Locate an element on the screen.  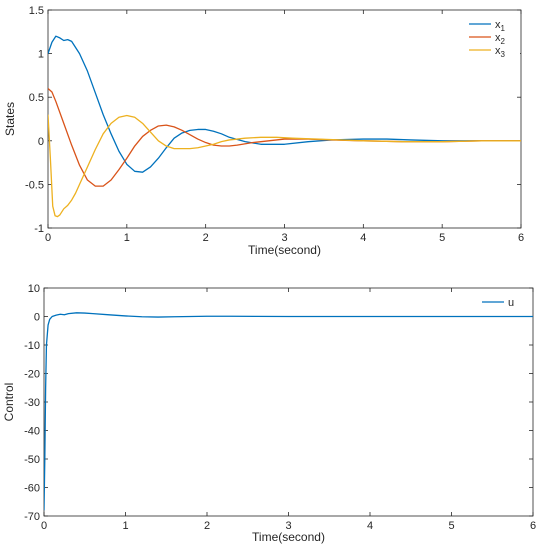
legend-label: x3 is located at coordinates (500, 52).